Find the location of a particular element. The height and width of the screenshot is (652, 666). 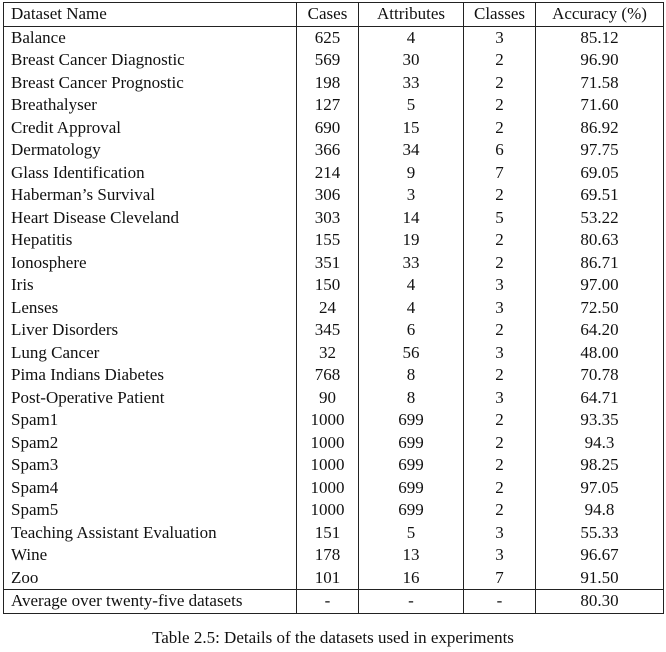

table-row: Wine 178 13 3 96.67 is located at coordinates (333, 555).